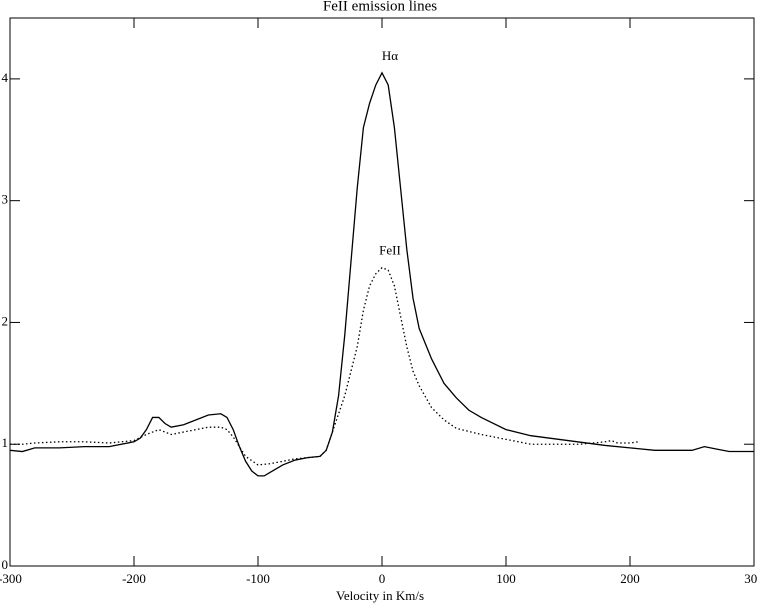  I want to click on chart-title: FeII emission lines, so click(380, 7).